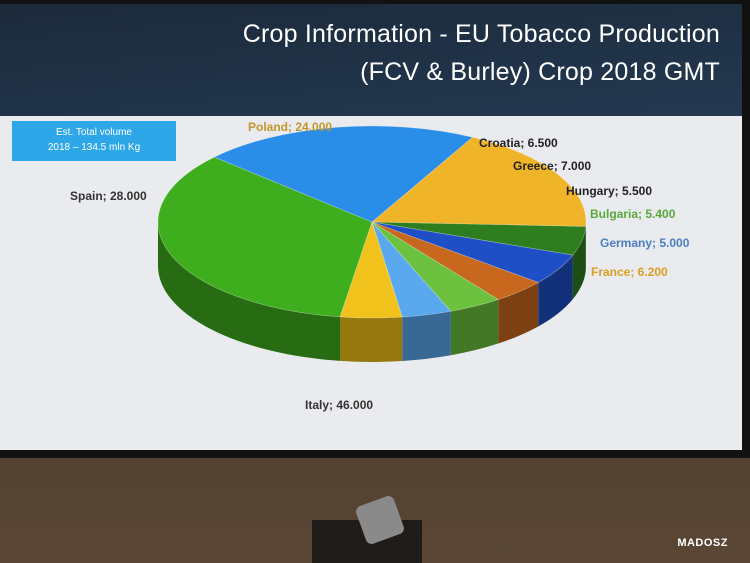  Describe the element at coordinates (579, 263) in the screenshot. I see `pie-side-croatia` at that location.